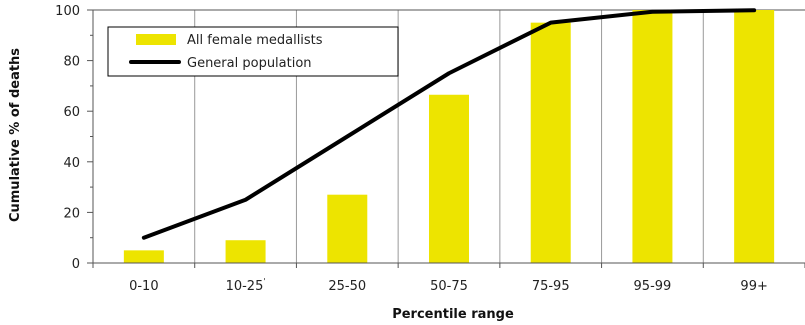  Describe the element at coordinates (15, 135) in the screenshot. I see `y-axis-title: Cumulative % of deaths` at that location.